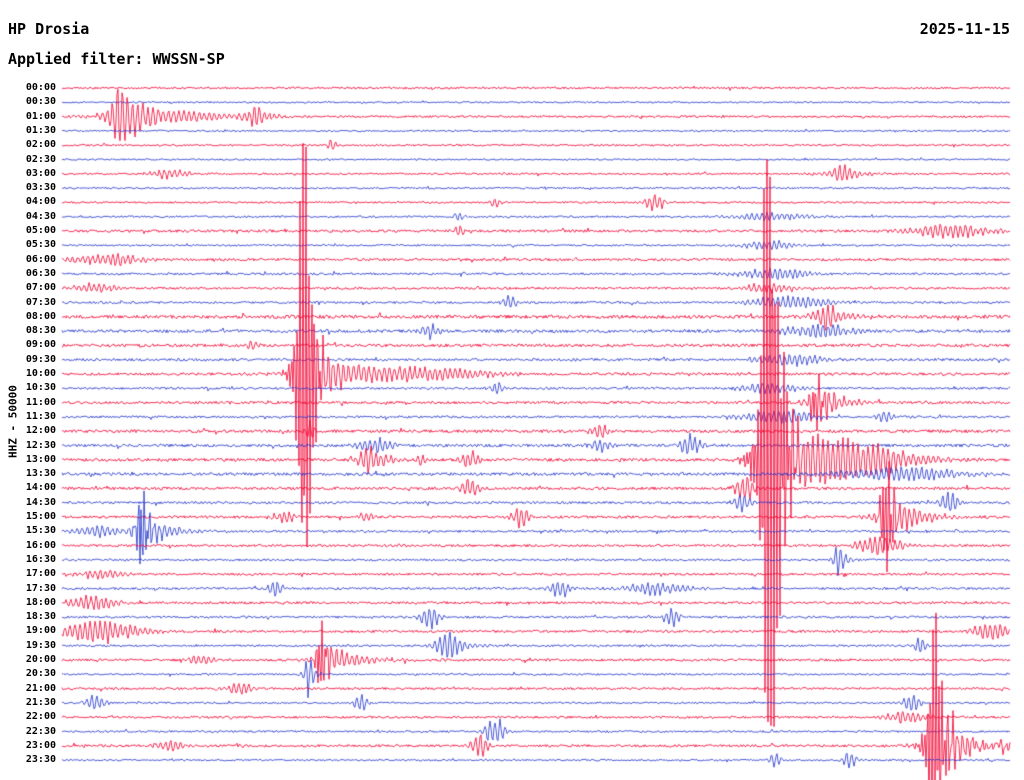 This screenshot has height=780, width=1024. I want to click on station-title: HP Drosia, so click(49, 29).